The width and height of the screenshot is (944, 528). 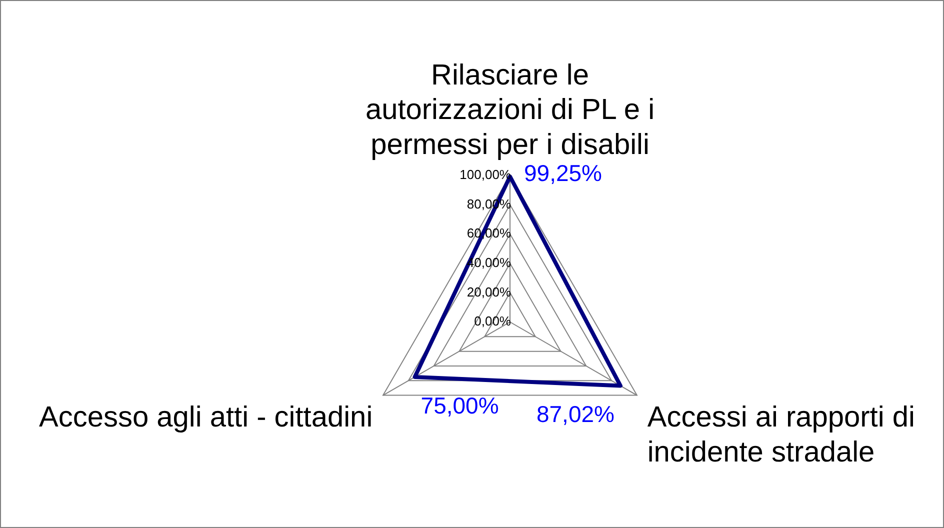 What do you see at coordinates (781, 435) in the screenshot?
I see `spoke-label: Accessi ai rapporti di incidente stradale` at bounding box center [781, 435].